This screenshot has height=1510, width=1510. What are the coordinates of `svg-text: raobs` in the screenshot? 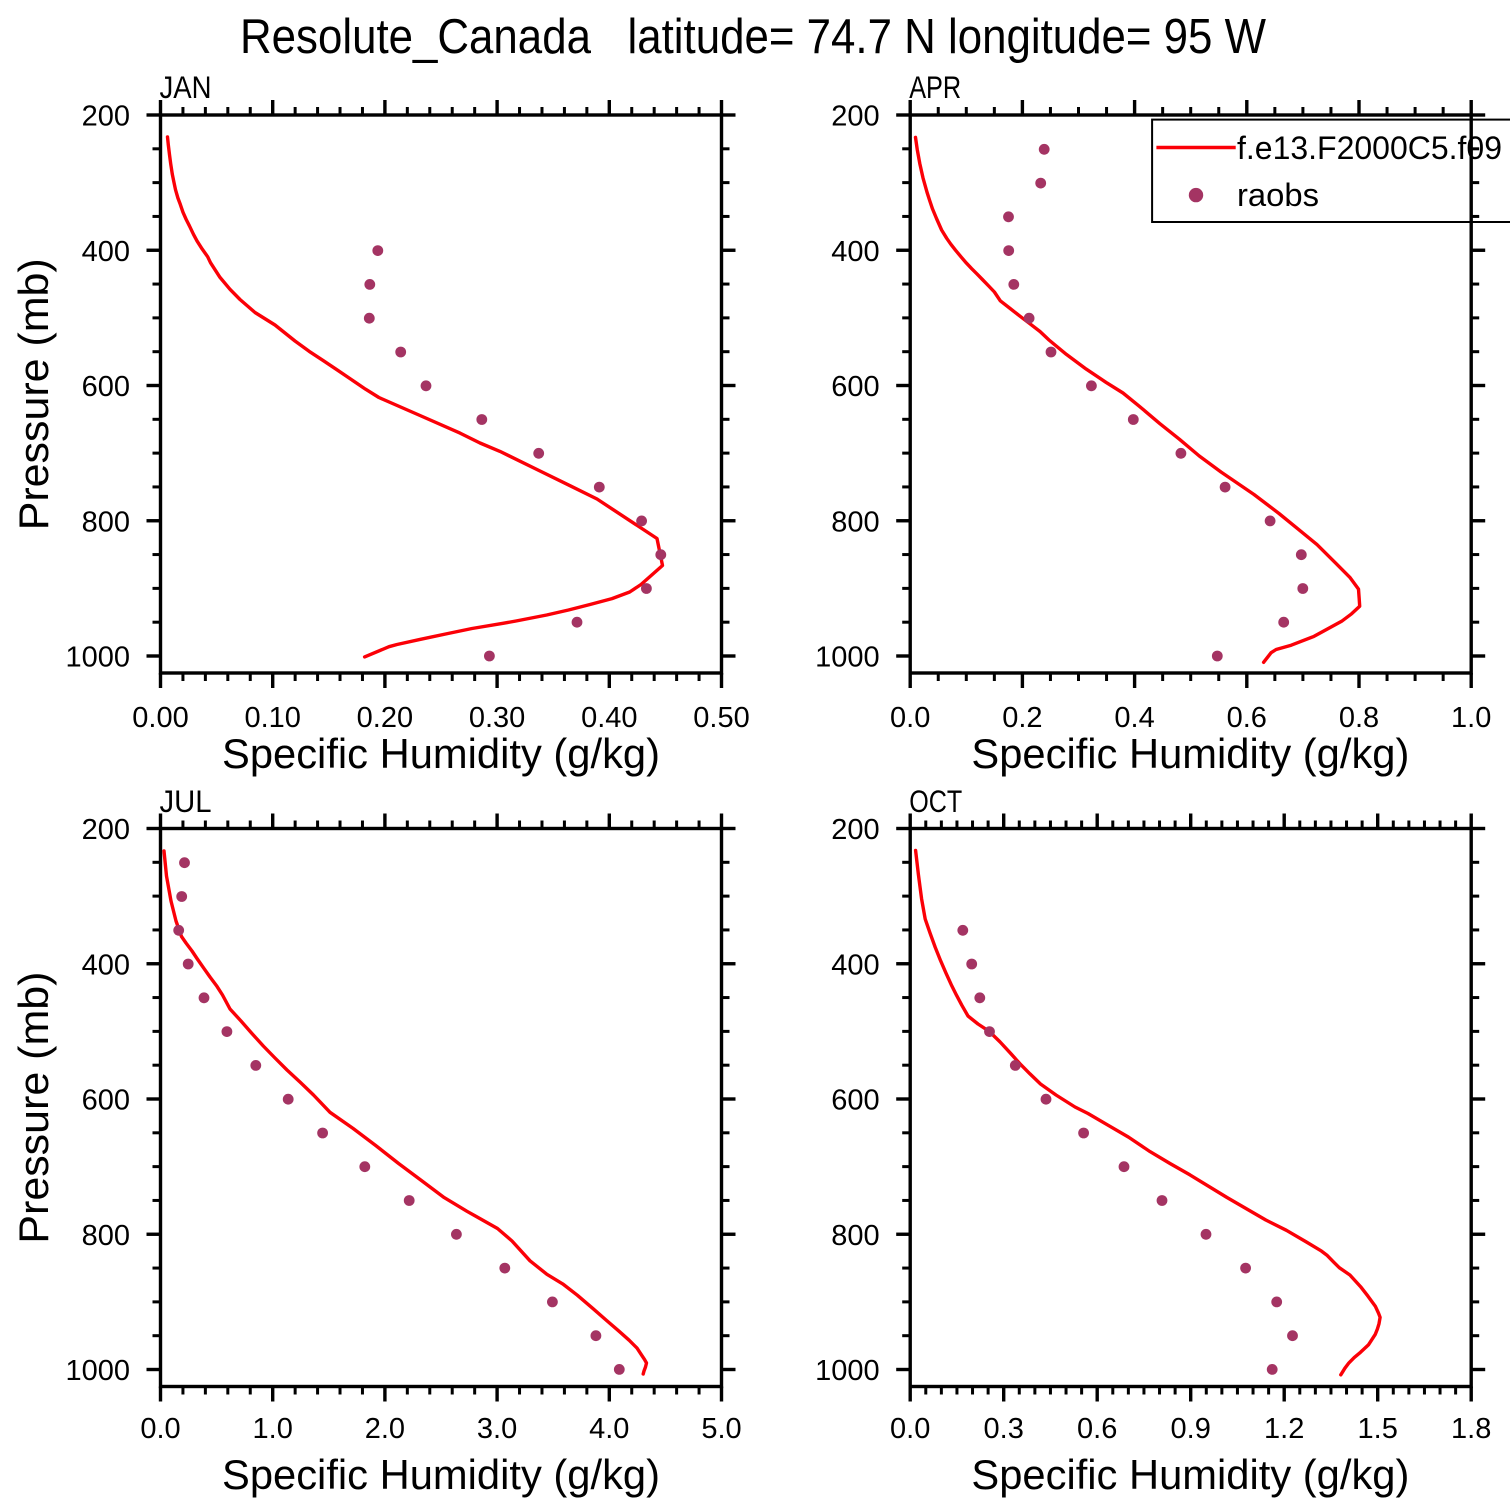 It's located at (1278, 195).